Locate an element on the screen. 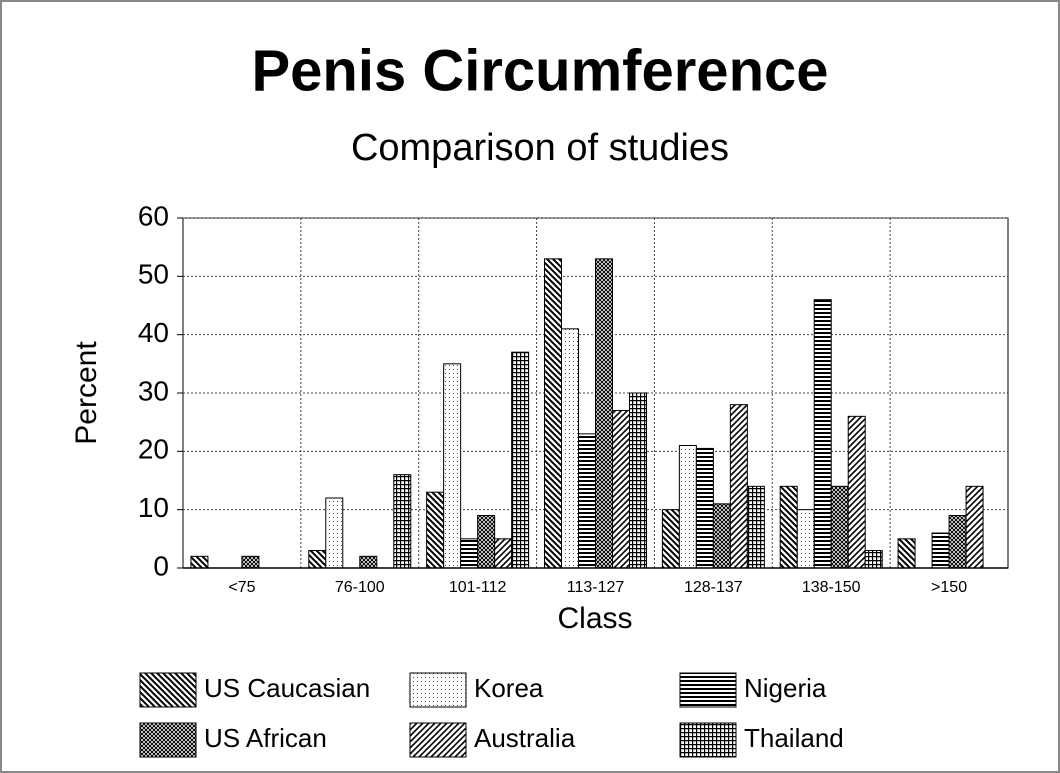 This screenshot has height=773, width=1060. y-tick-label: 0 is located at coordinates (161, 565).